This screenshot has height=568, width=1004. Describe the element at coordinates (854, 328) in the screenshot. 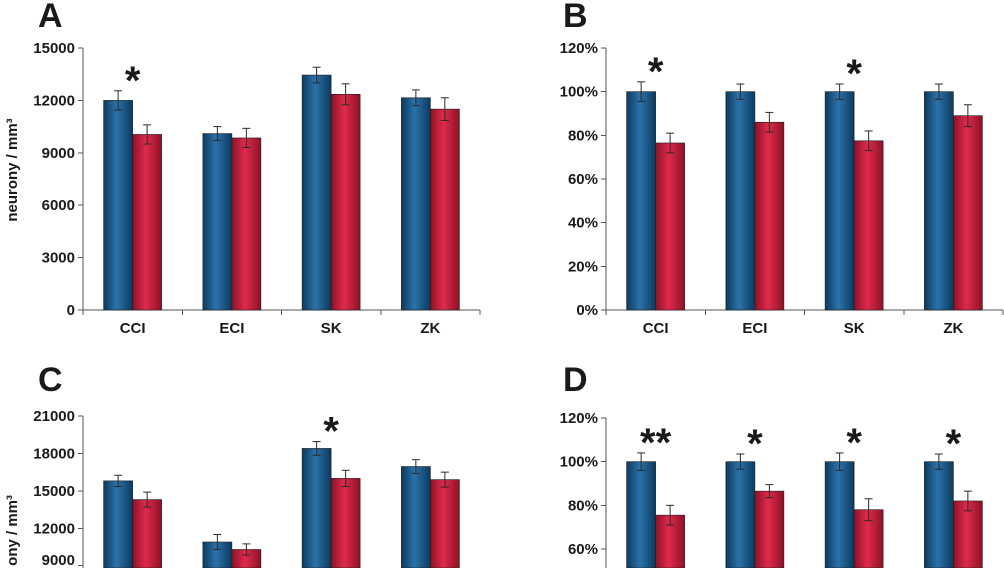

I see `panel-b-category-label: SK` at that location.